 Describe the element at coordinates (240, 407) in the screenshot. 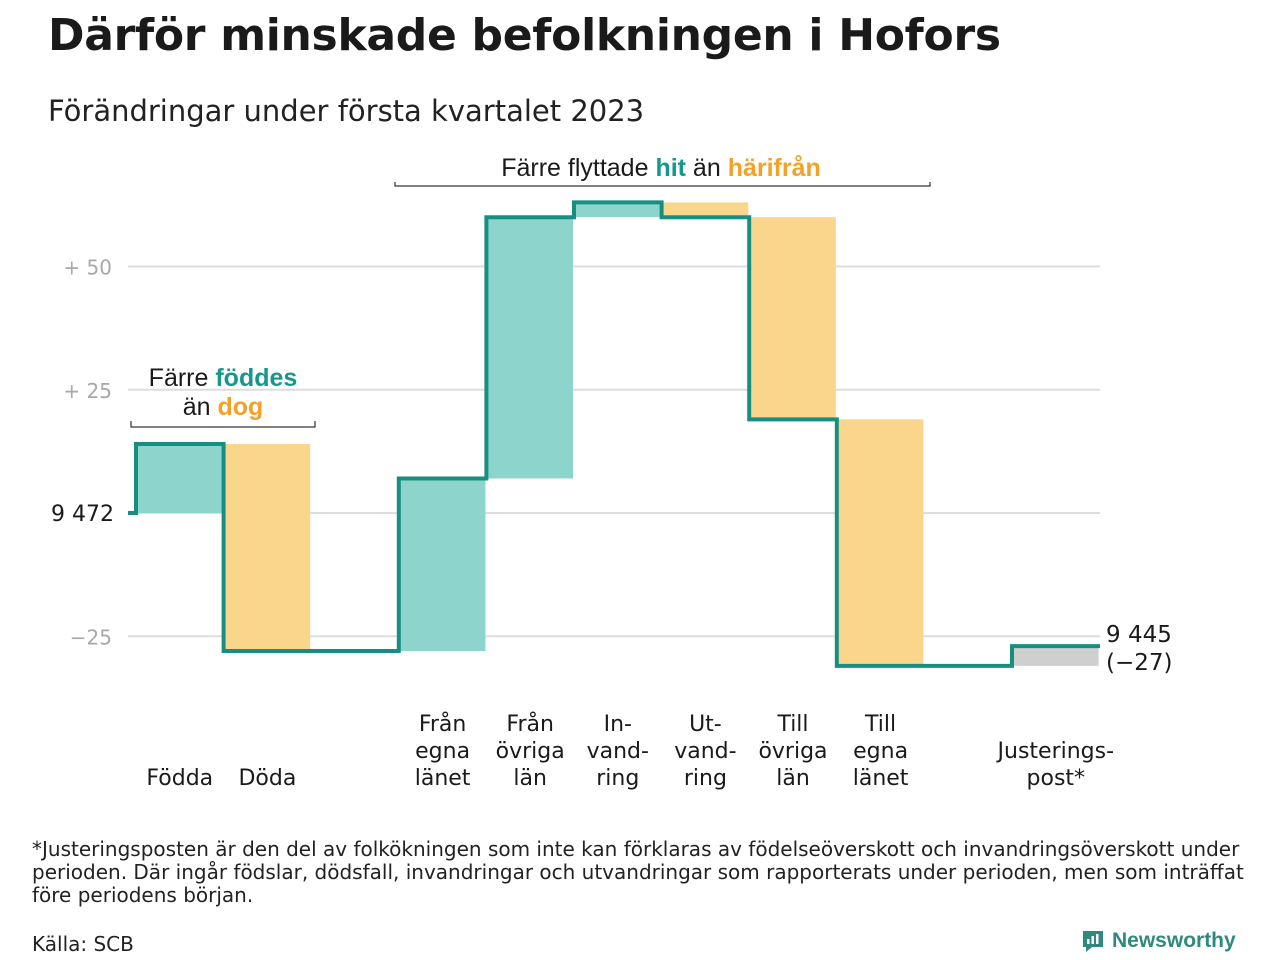

I see `deaths-annotation-highlight: dog` at that location.